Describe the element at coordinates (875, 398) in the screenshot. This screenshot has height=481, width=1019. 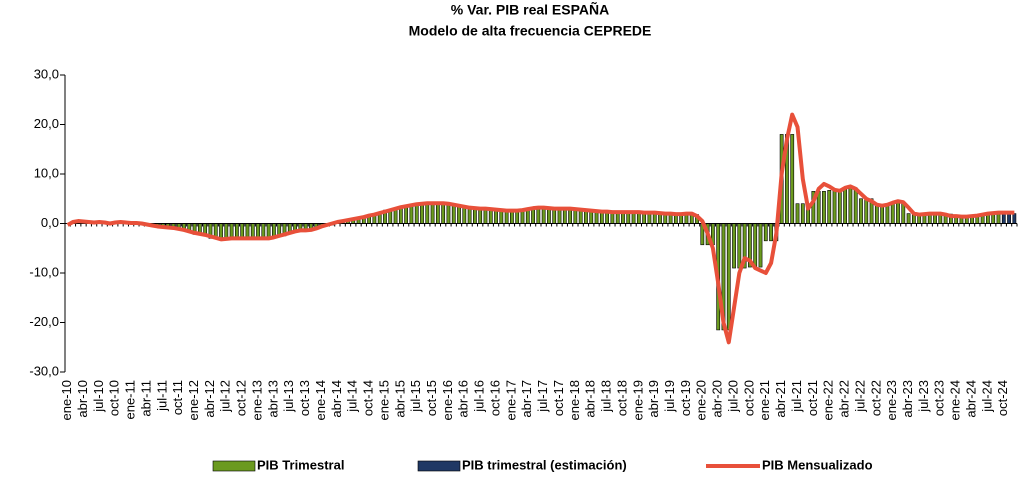
I see `x-tick-label: oct-22` at that location.